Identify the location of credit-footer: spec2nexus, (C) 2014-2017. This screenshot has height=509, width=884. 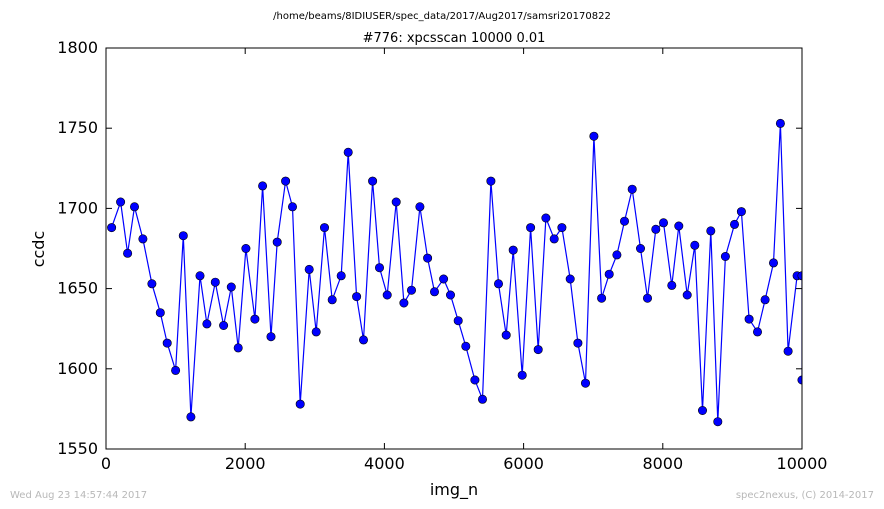
(805, 495).